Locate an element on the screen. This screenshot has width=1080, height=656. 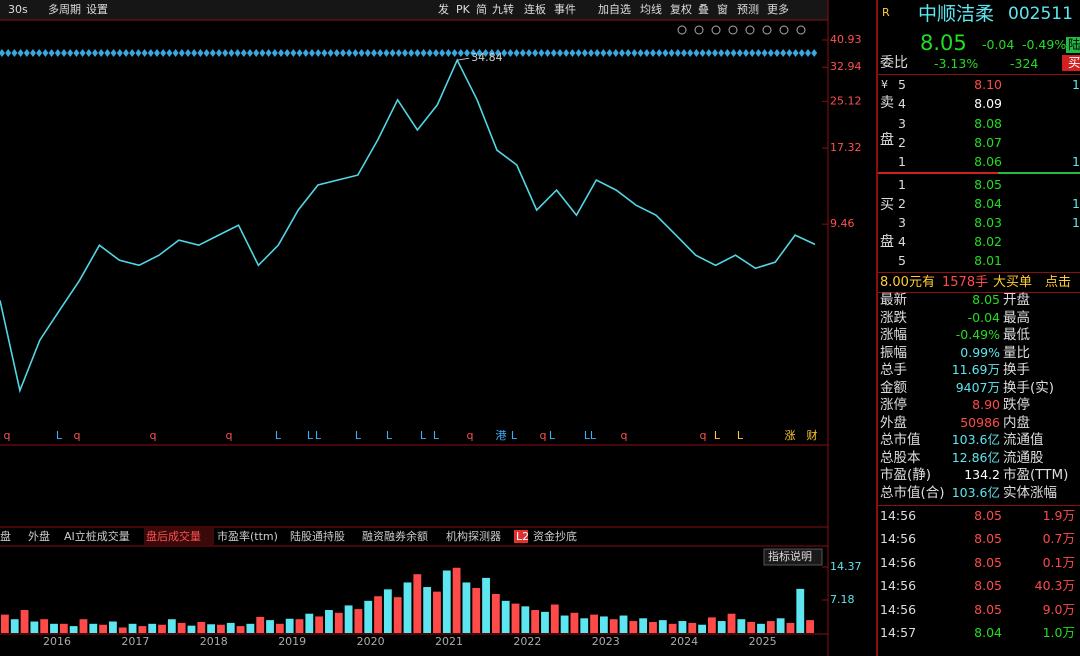
y-tick-label: 7.18 is located at coordinates (842, 599).